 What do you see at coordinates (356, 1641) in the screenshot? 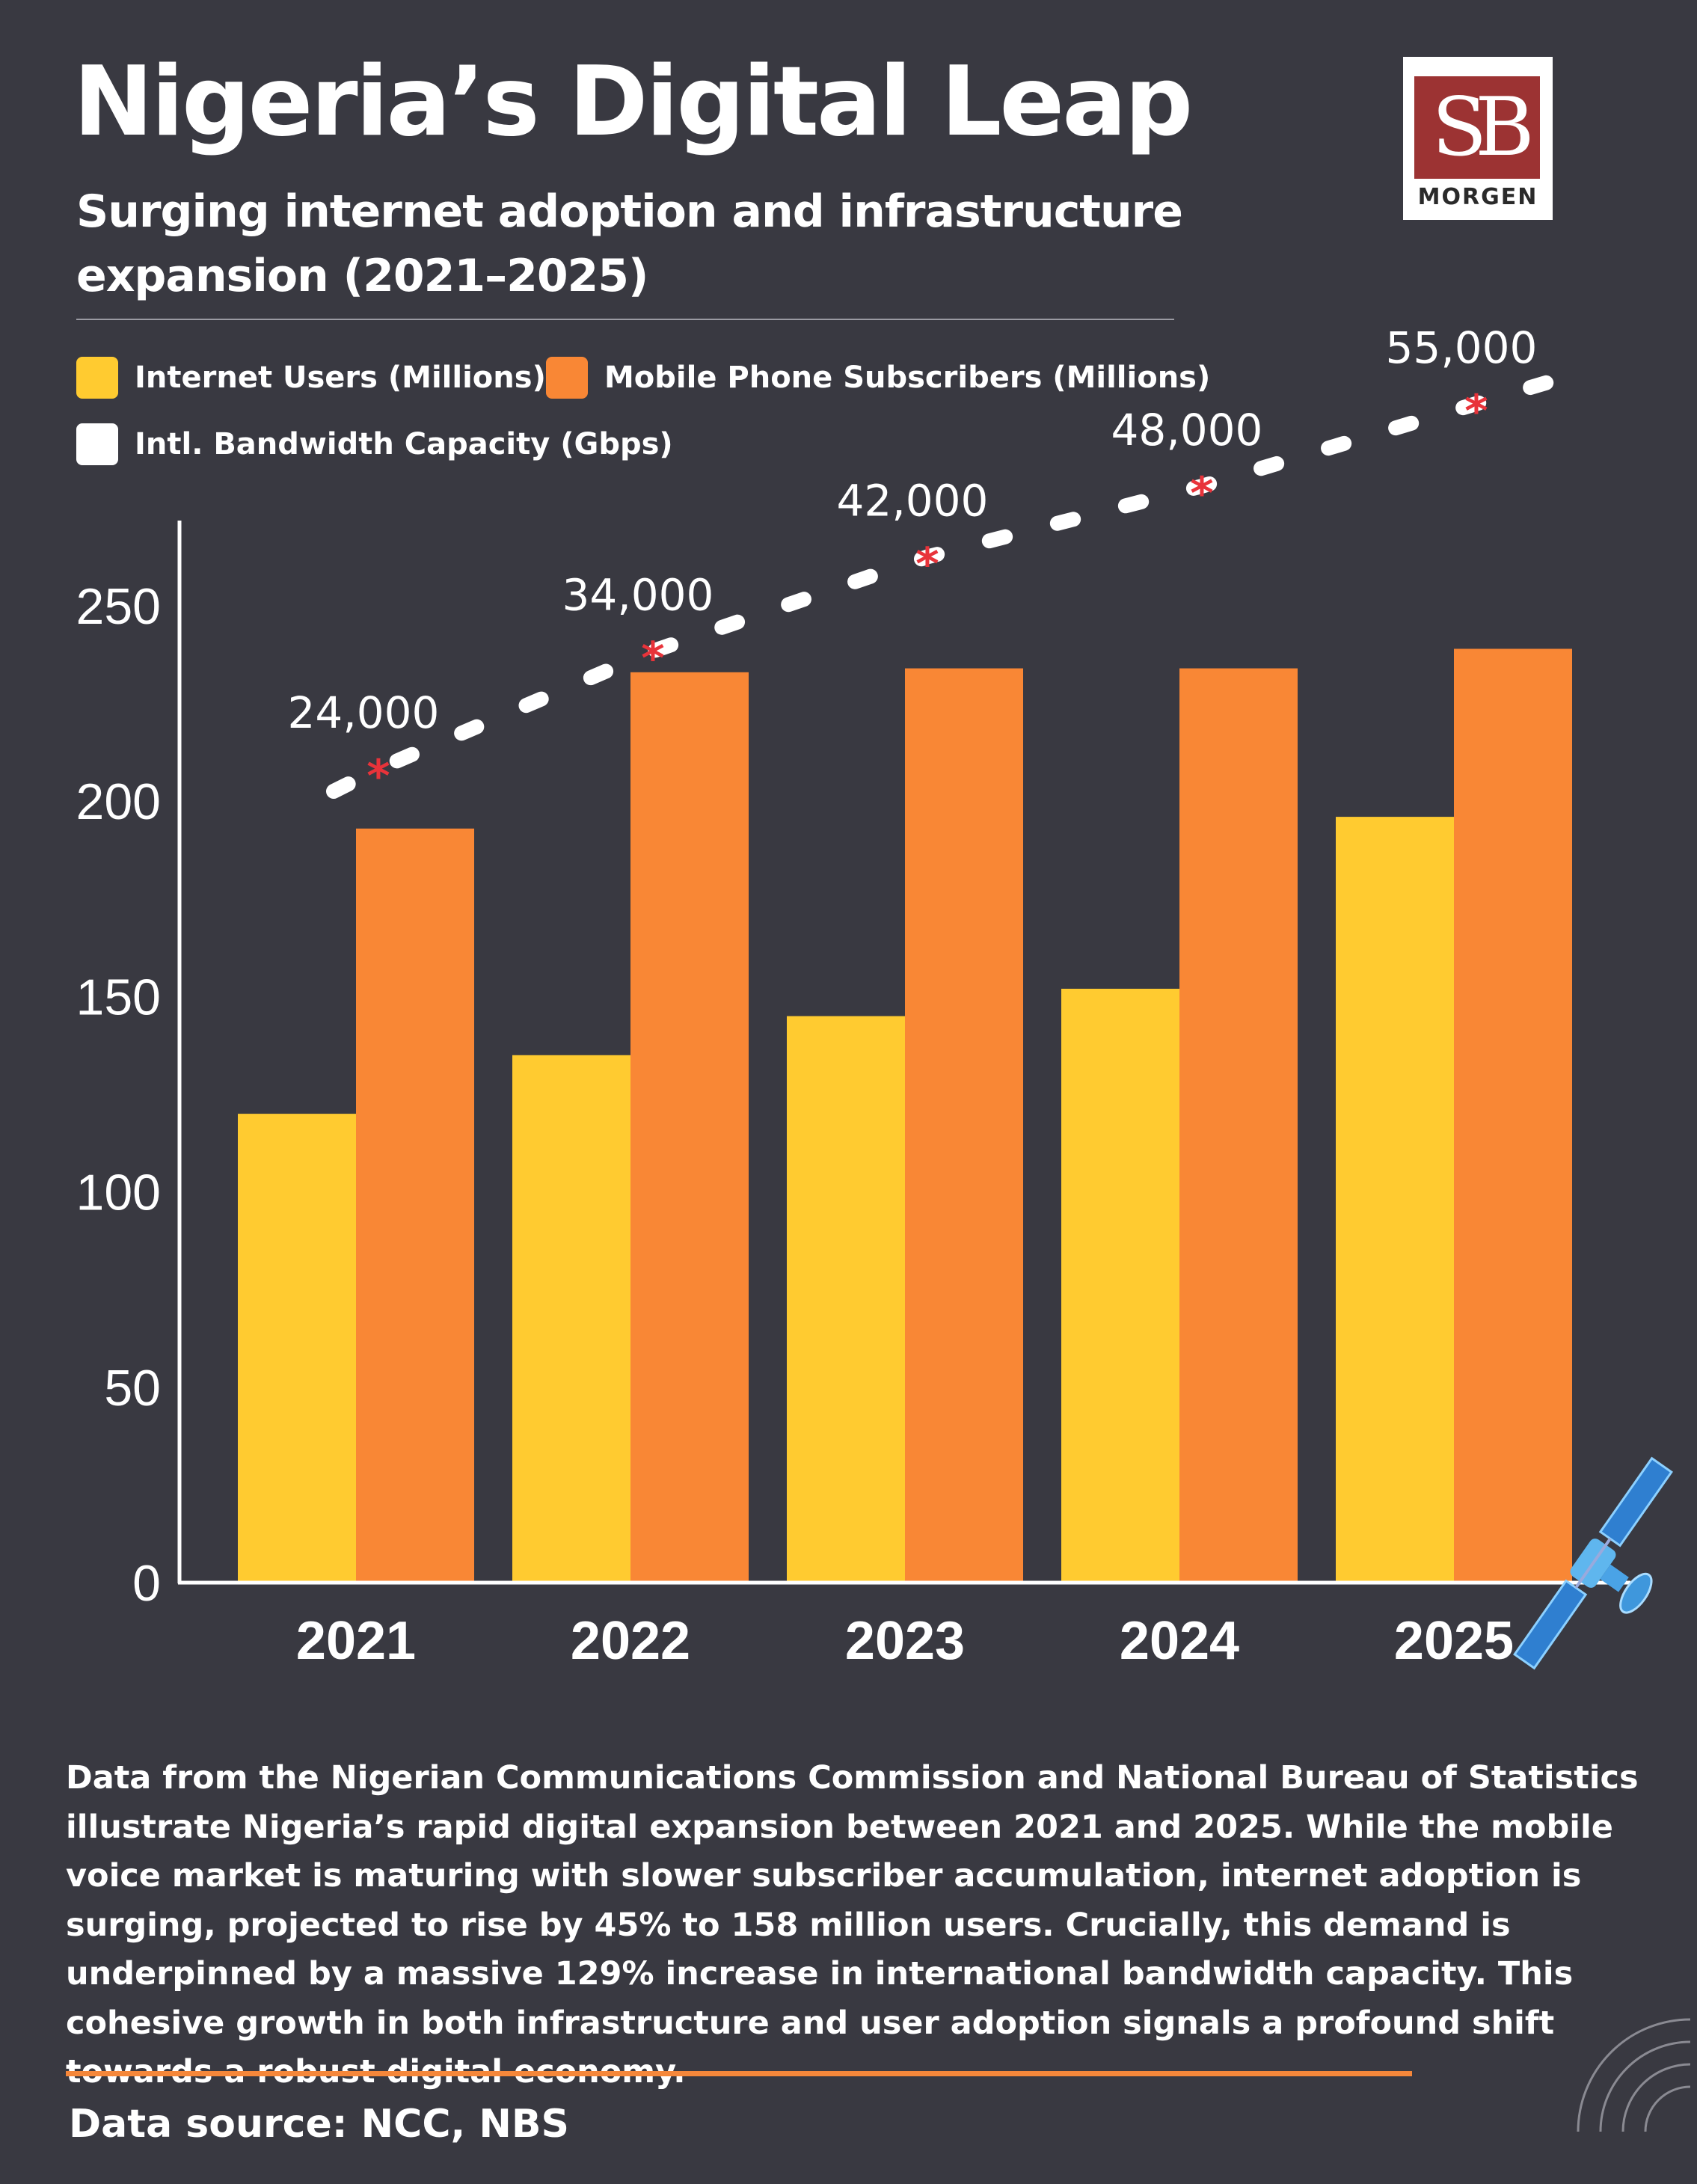
I see `x-tick-label: 2021` at bounding box center [356, 1641].